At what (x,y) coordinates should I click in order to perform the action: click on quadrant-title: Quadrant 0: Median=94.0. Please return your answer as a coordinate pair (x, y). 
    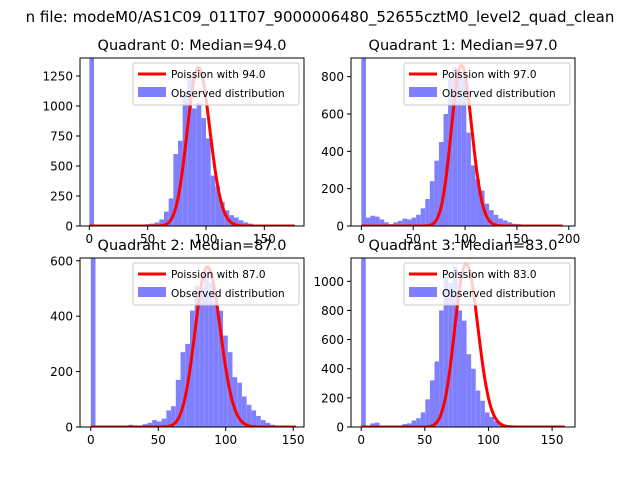
    Looking at the image, I should click on (192, 46).